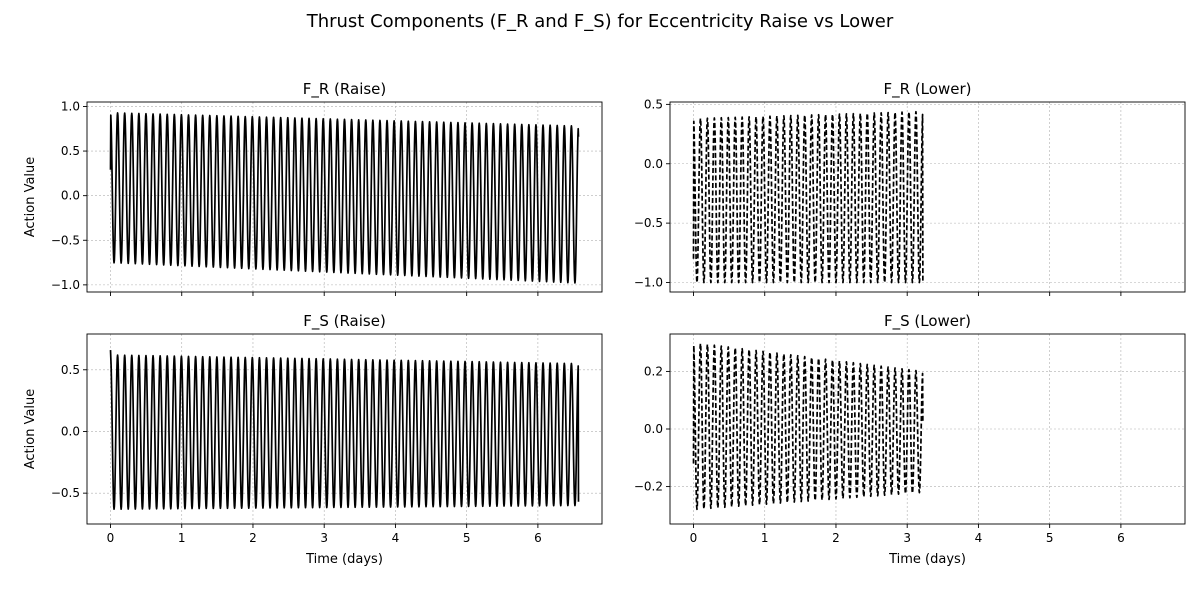 This screenshot has width=1200, height=600. I want to click on subplot-title: F_S (Raise), so click(344, 321).